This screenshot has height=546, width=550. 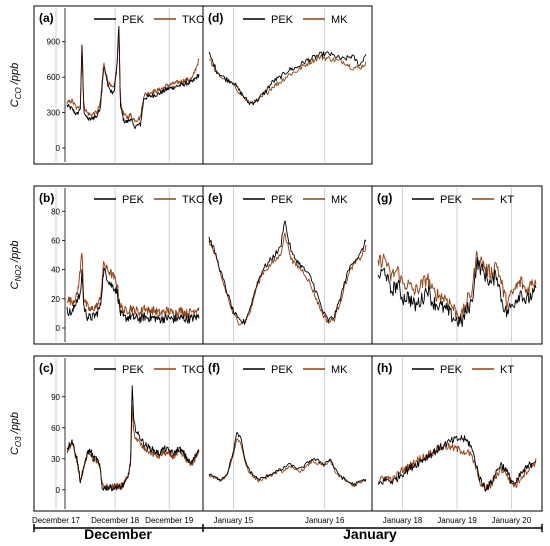 I want to click on panel-e: (e) PEK MK, so click(x=287, y=265).